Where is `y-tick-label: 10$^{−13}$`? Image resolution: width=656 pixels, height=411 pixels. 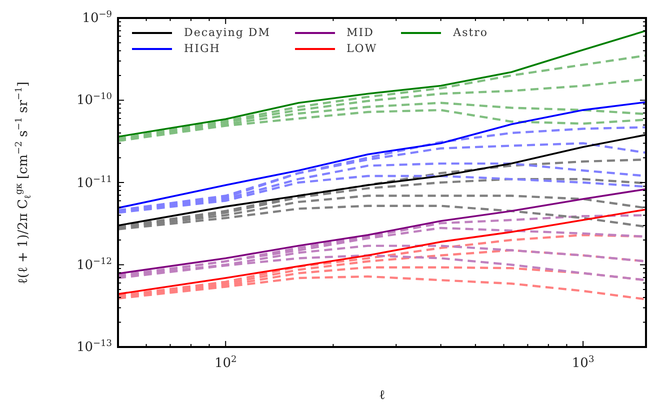 y-tick-label: 10$^{−13}$ is located at coordinates (94, 347).